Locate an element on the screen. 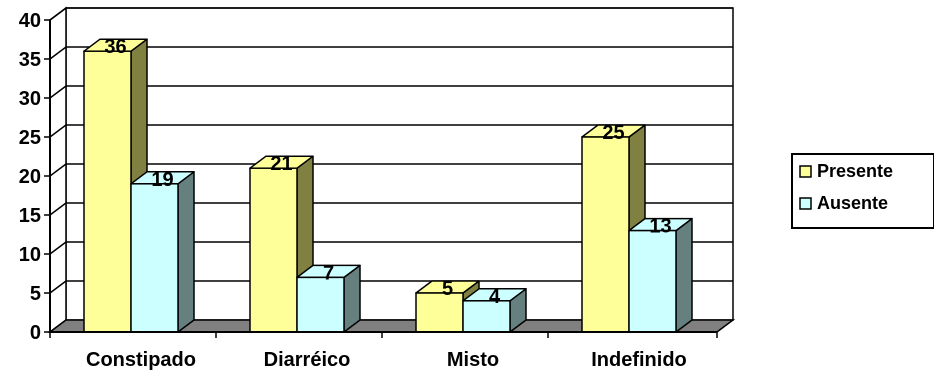  legend-frame is located at coordinates (862, 191).